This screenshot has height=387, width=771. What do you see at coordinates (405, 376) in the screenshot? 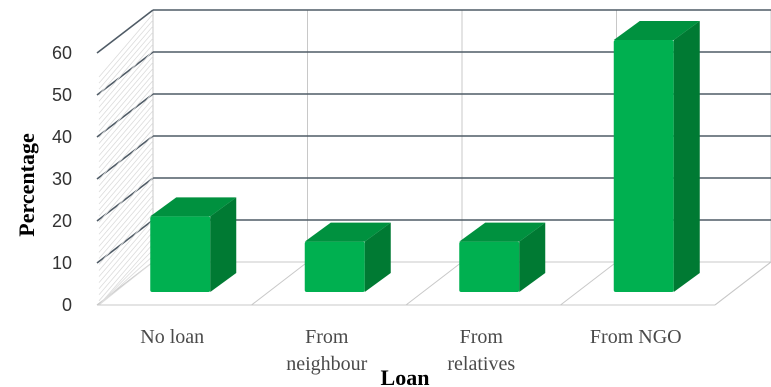
I see `x-axis-title: Loan` at bounding box center [405, 376].